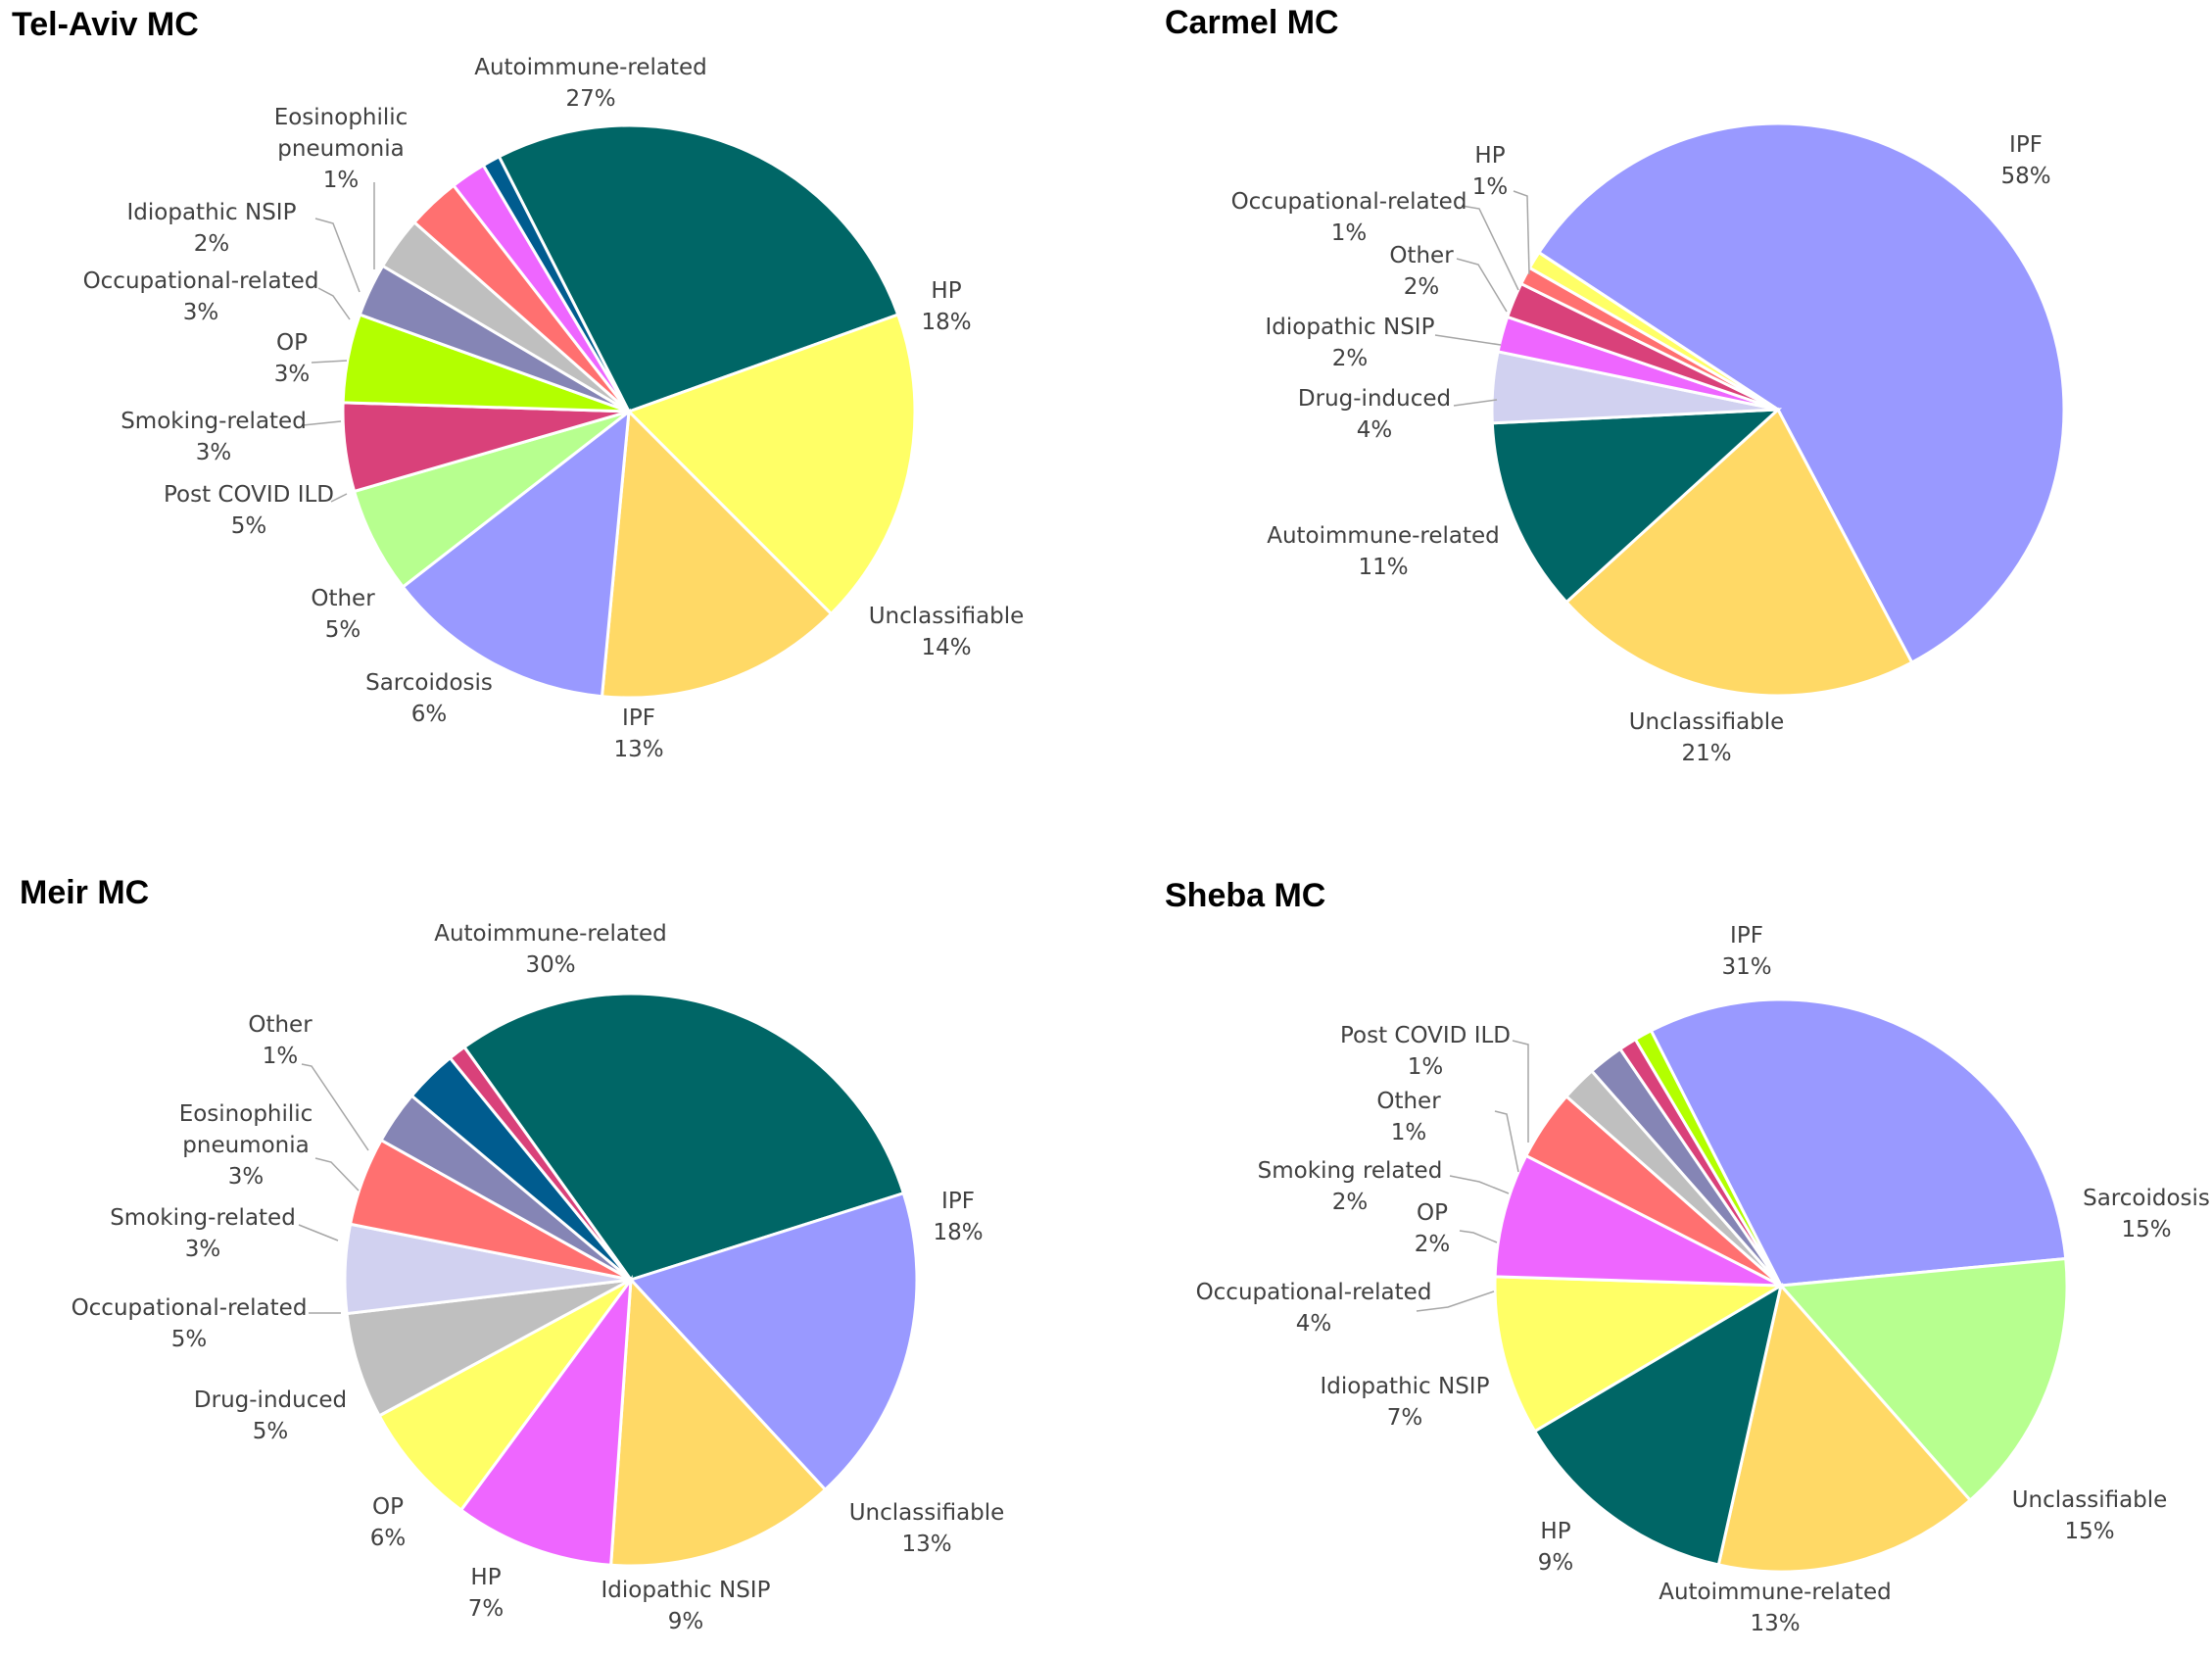 Image resolution: width=2212 pixels, height=1655 pixels. I want to click on data-label: Smoking related 2%, so click(1350, 1186).